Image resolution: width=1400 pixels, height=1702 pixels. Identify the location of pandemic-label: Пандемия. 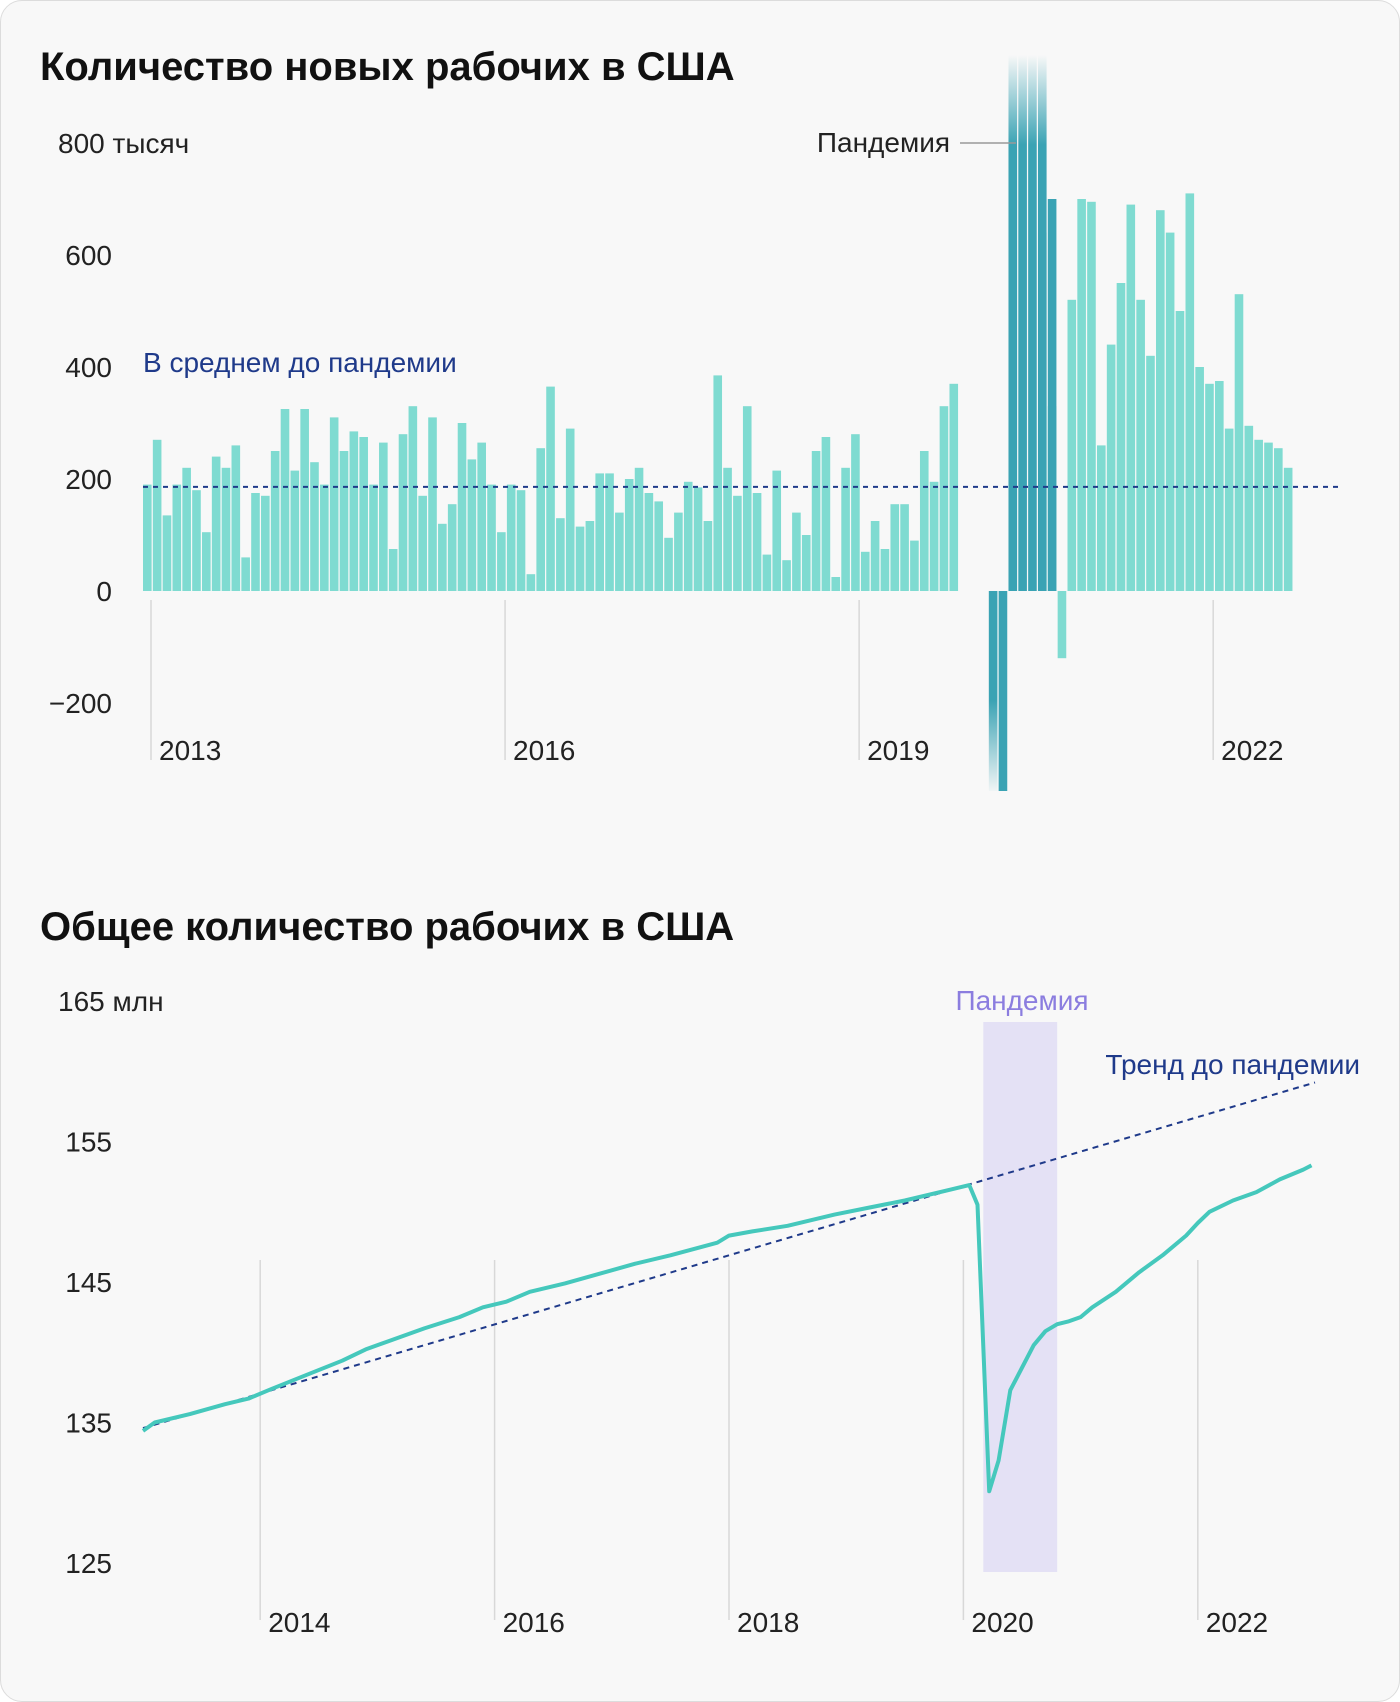
(883, 142).